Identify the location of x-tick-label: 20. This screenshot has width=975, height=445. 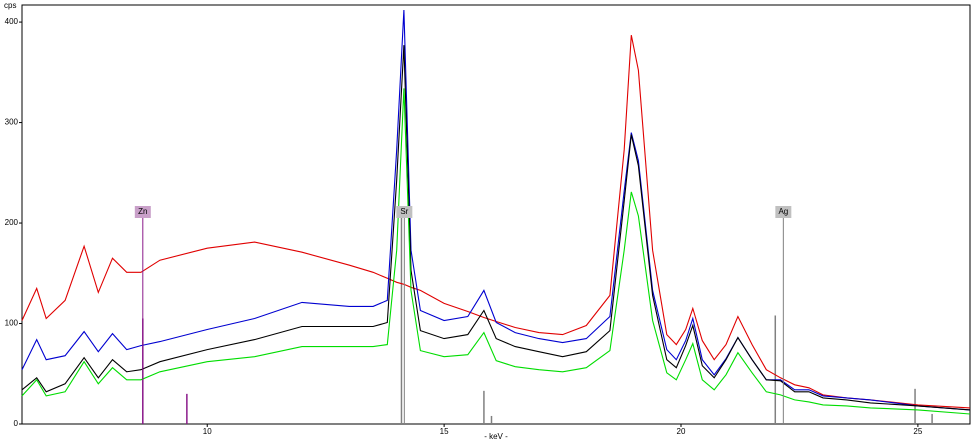
(681, 431).